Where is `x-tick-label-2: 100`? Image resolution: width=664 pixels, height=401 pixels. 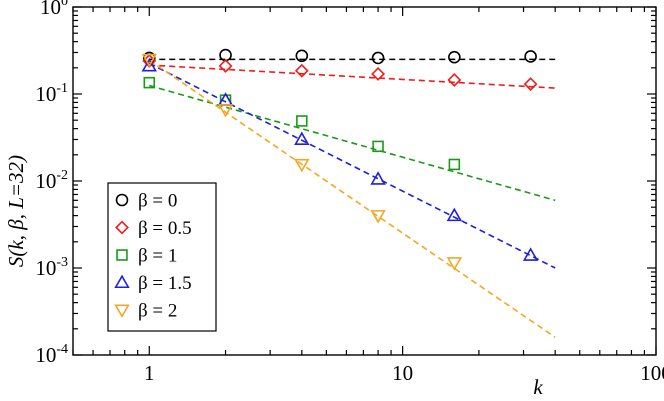
x-tick-label-2: 100 is located at coordinates (652, 373).